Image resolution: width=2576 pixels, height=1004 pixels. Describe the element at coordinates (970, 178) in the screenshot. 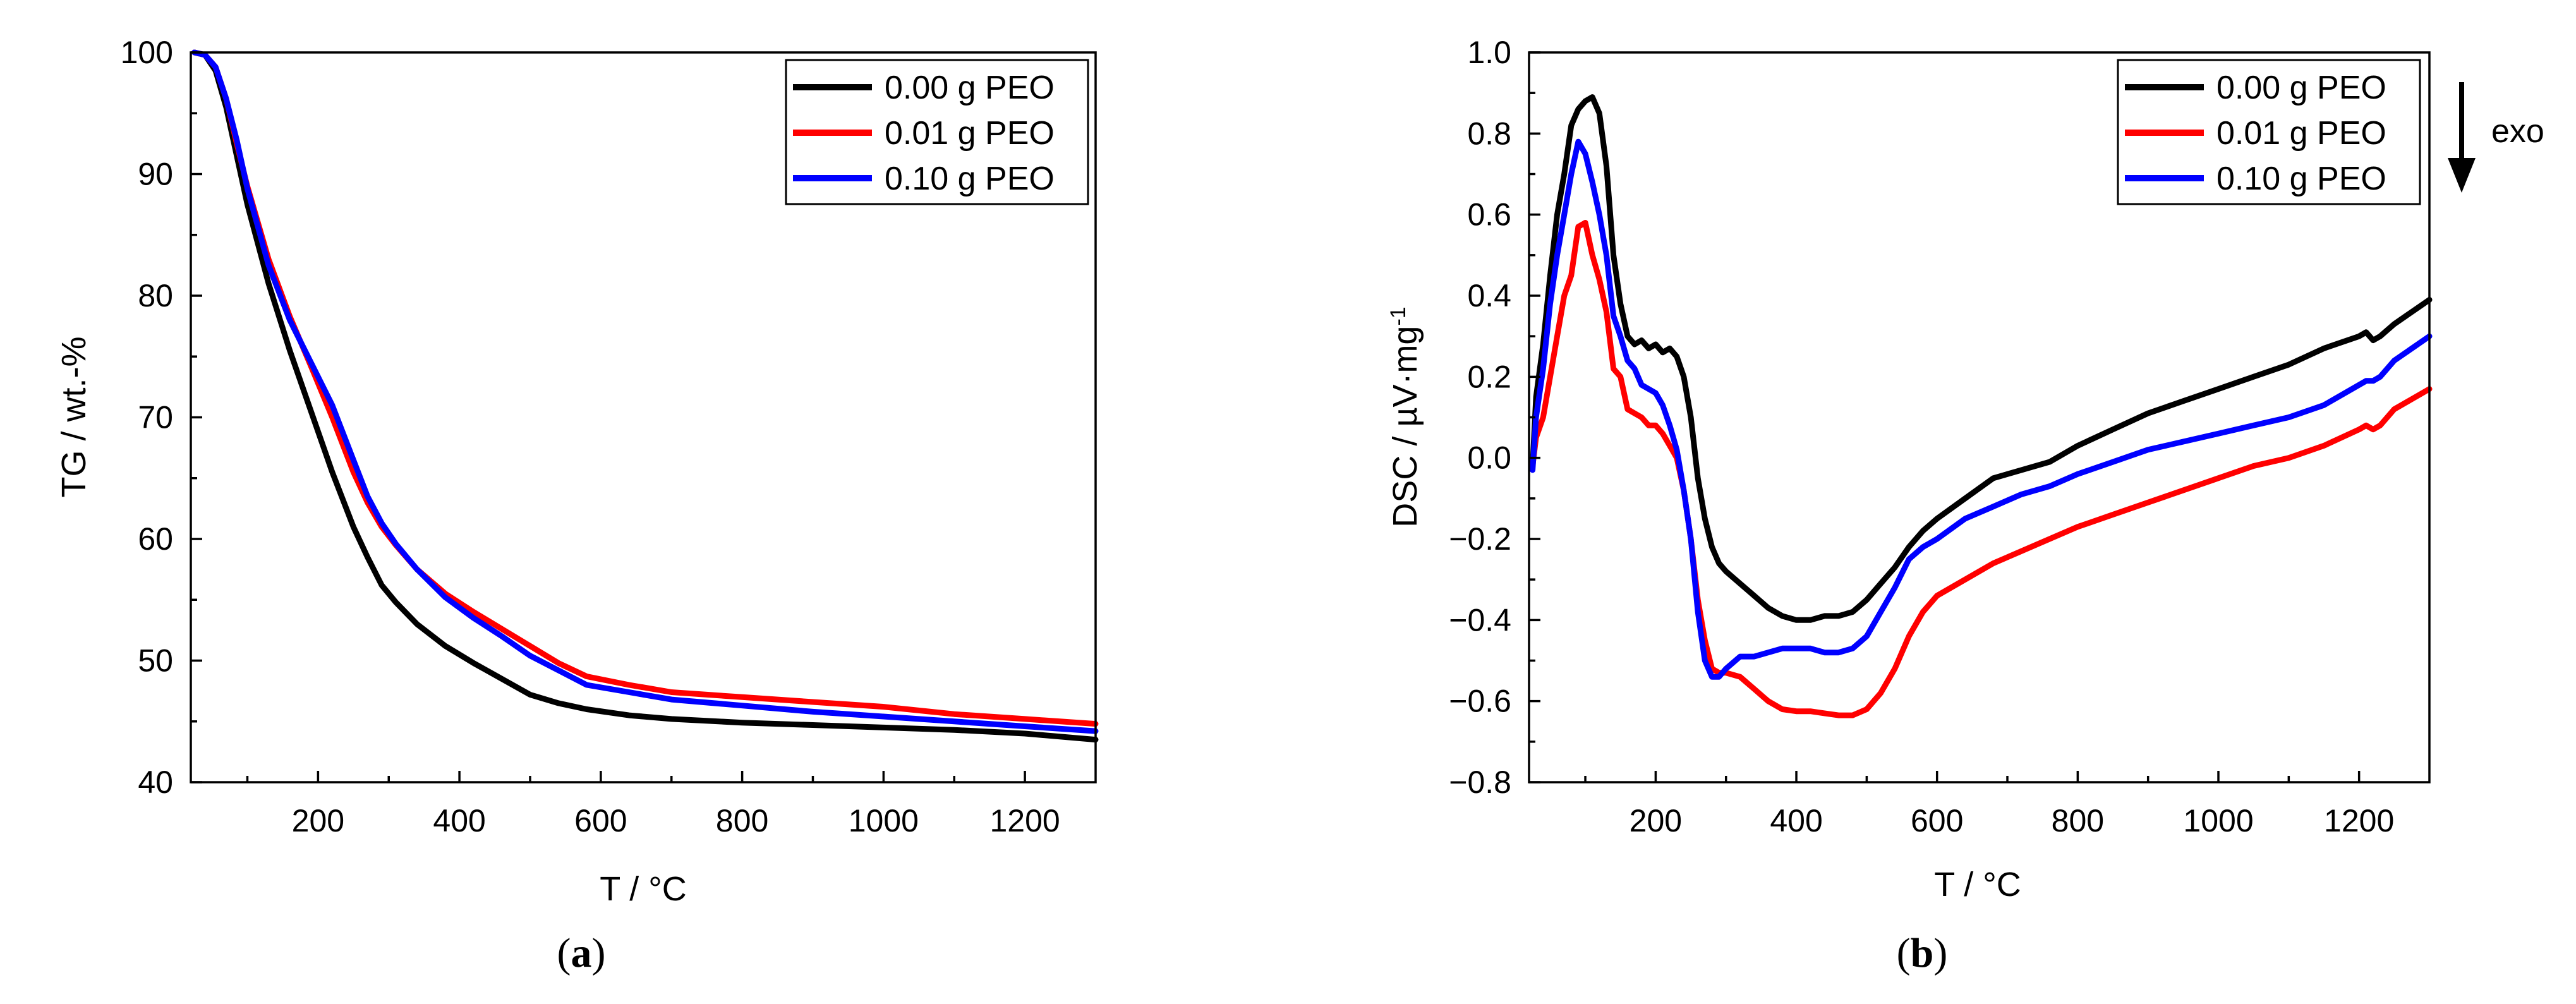

I see `panel-a-legend-label-2: 0.10 g PEO` at that location.